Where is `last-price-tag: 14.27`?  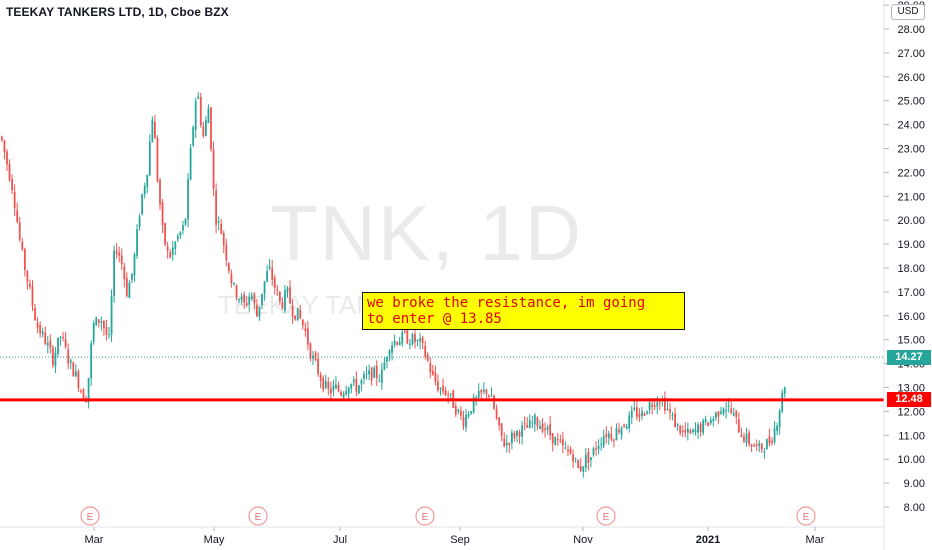 last-price-tag: 14.27 is located at coordinates (909, 357).